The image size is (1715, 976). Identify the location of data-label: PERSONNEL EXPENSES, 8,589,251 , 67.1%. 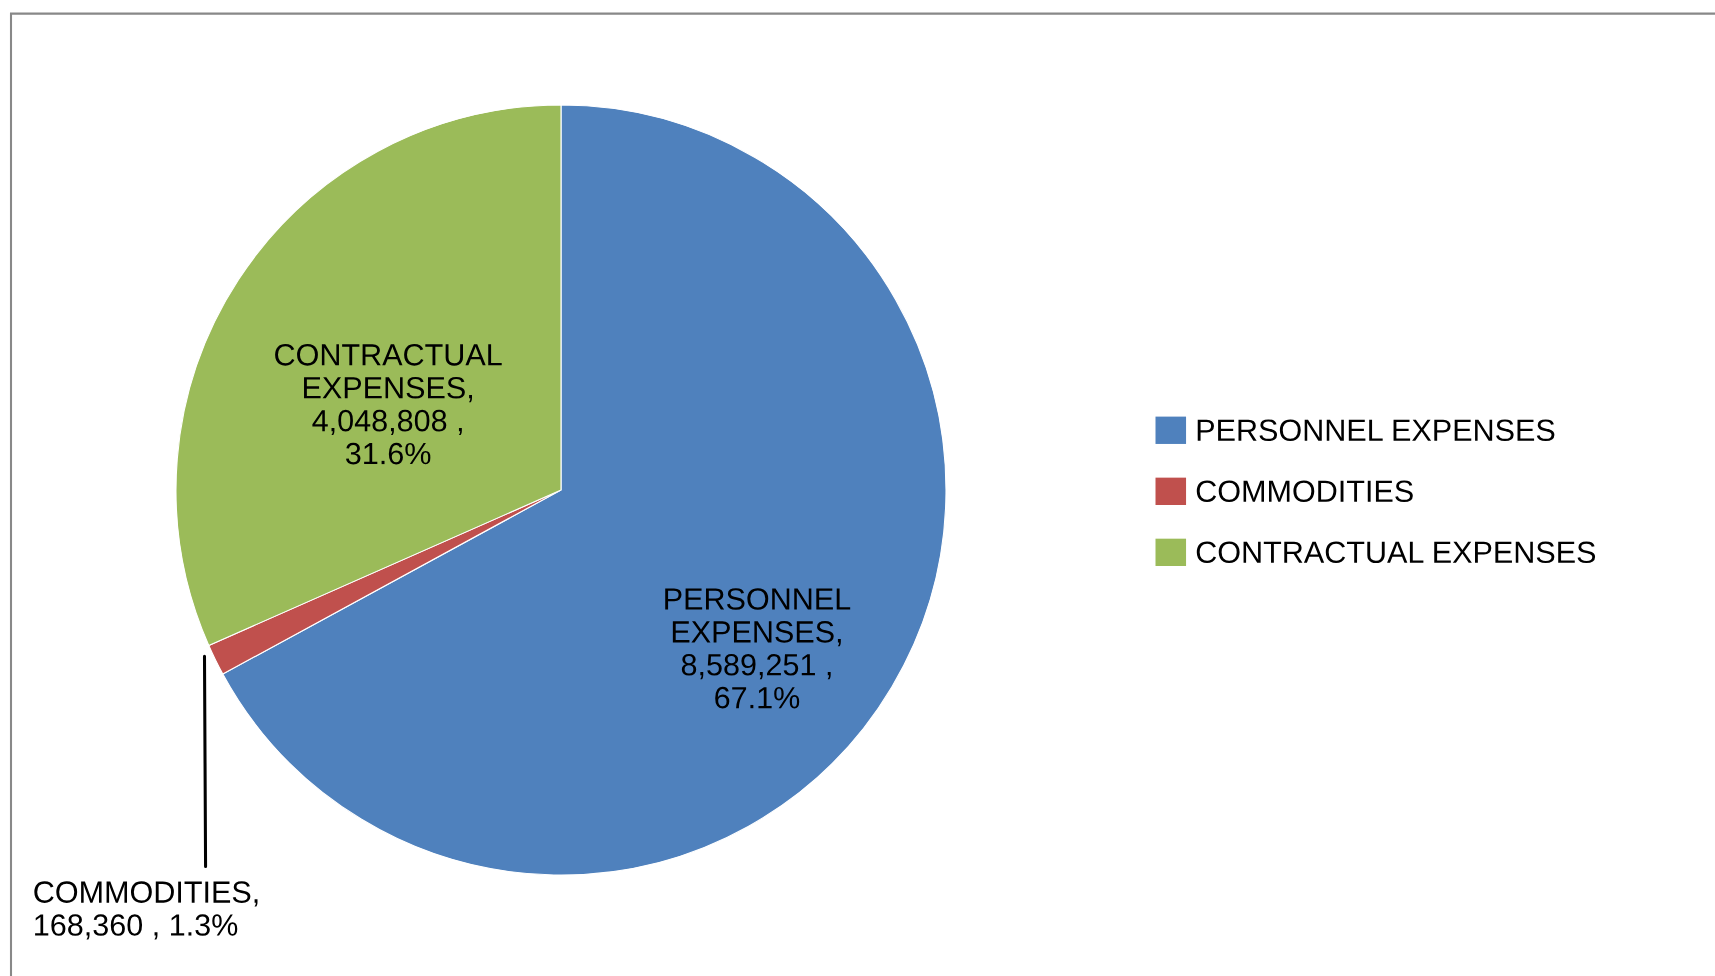
(758, 648).